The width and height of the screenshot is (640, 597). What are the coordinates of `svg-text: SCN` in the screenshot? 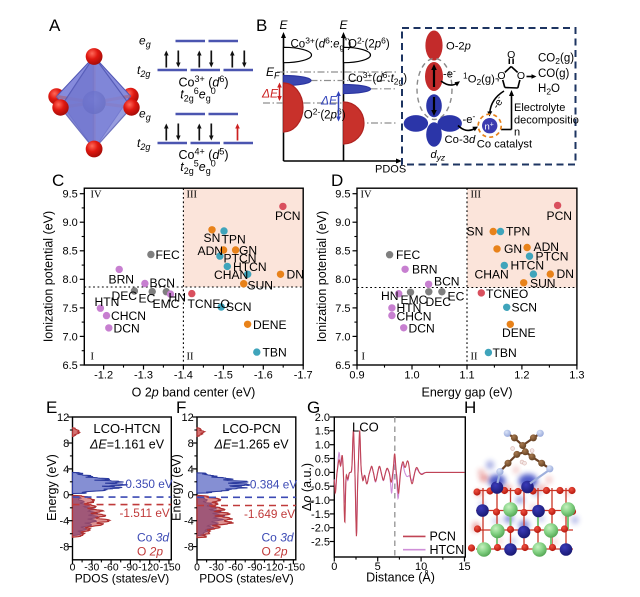 It's located at (525, 308).